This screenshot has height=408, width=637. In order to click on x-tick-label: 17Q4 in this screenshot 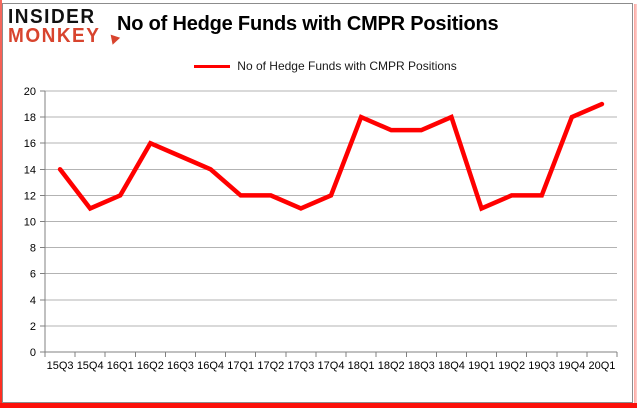, I will do `click(331, 366)`.